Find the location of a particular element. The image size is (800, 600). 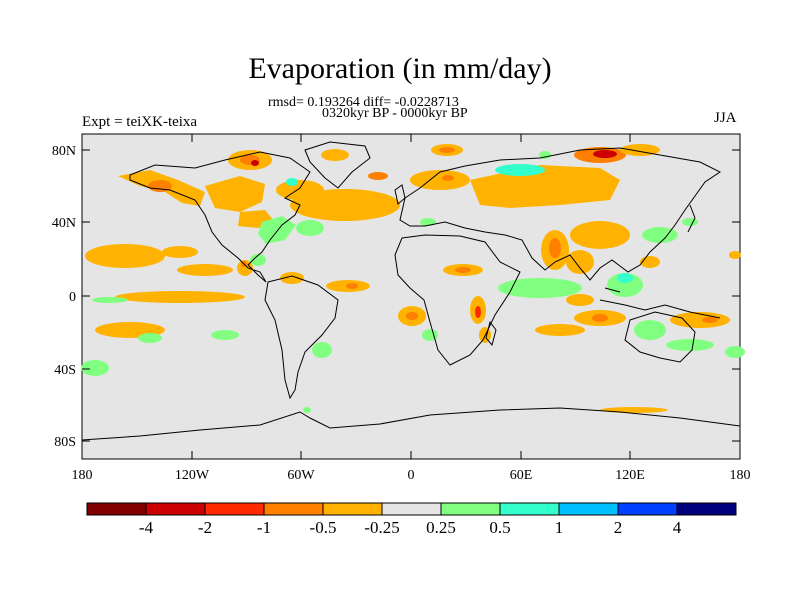

lat-label: 40N is located at coordinates (64, 223).